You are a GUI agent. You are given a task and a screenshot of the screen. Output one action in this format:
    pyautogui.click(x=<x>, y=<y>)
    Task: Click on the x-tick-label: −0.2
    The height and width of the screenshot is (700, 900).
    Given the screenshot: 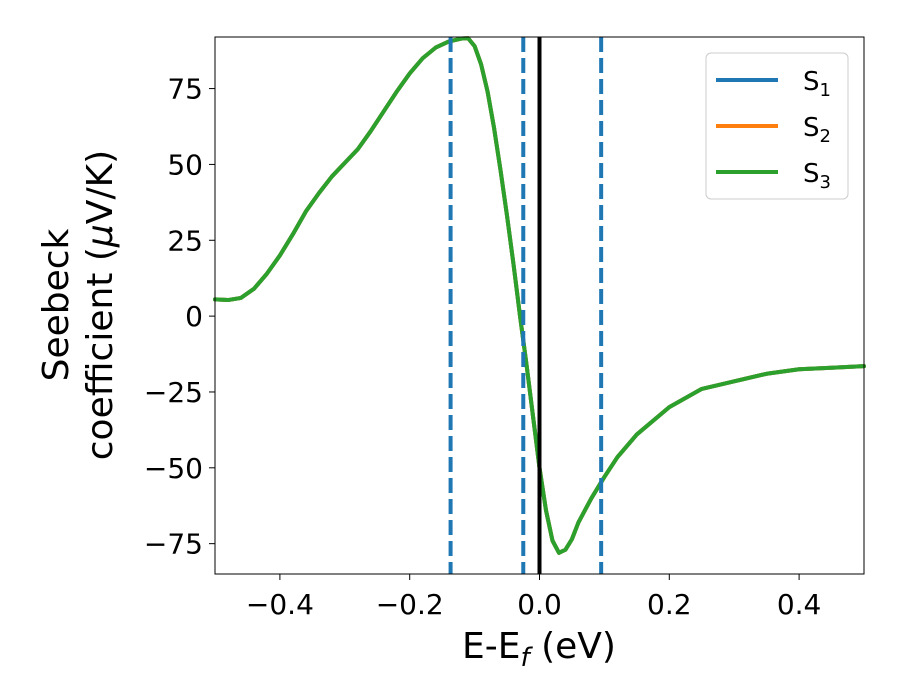 What is the action you would take?
    pyautogui.click(x=410, y=604)
    